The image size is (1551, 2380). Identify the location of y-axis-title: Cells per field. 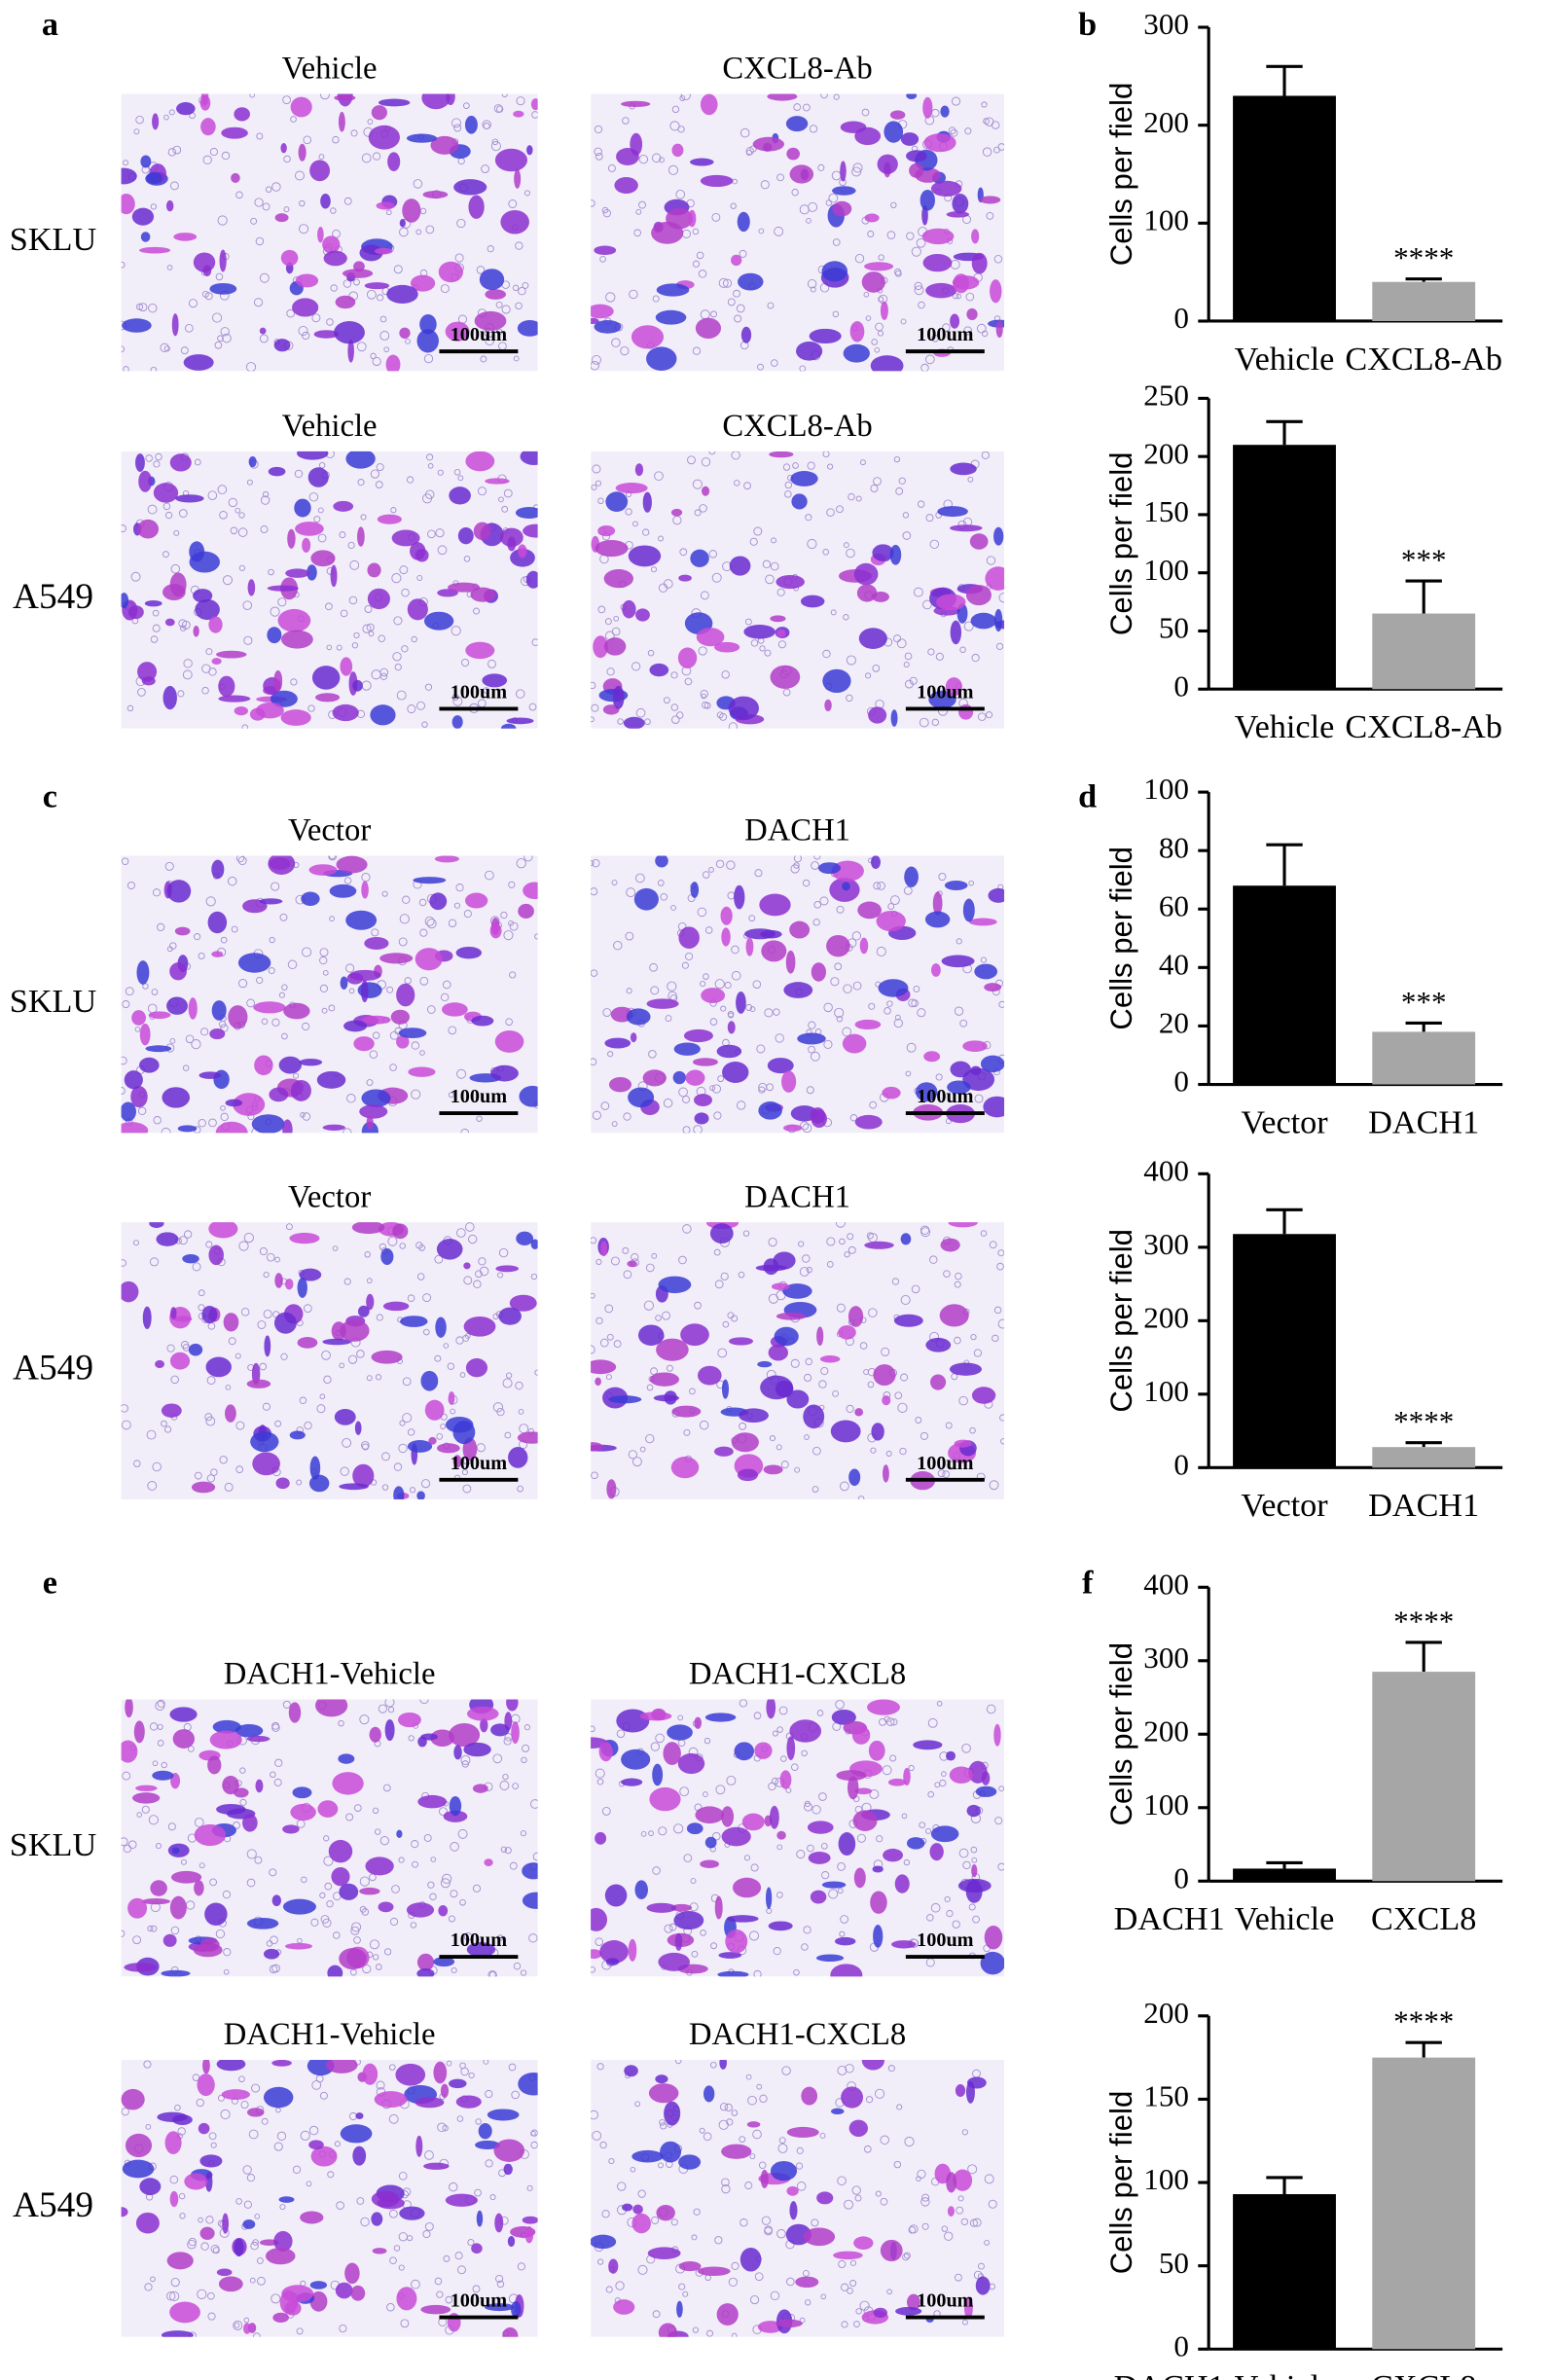
(1121, 1321).